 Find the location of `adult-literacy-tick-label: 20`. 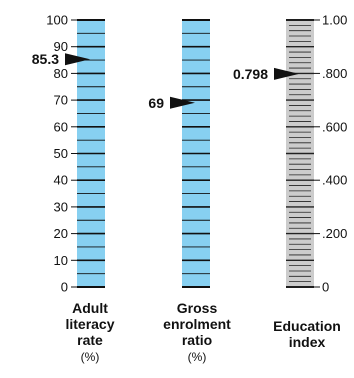

adult-literacy-tick-label: 20 is located at coordinates (61, 233).